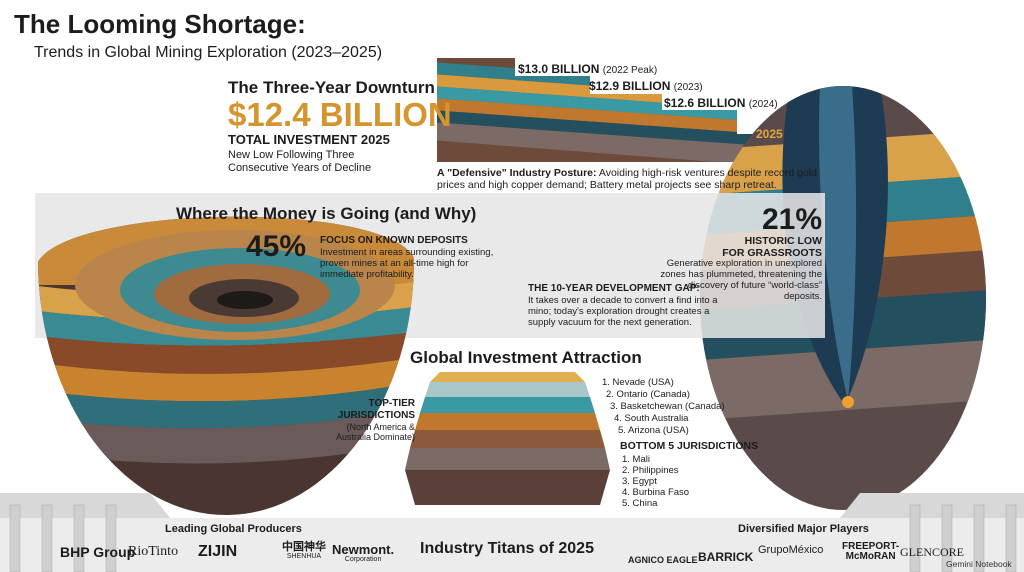  Describe the element at coordinates (638, 382) in the screenshot. I see `top-item: 1. Nevade (USA)` at that location.